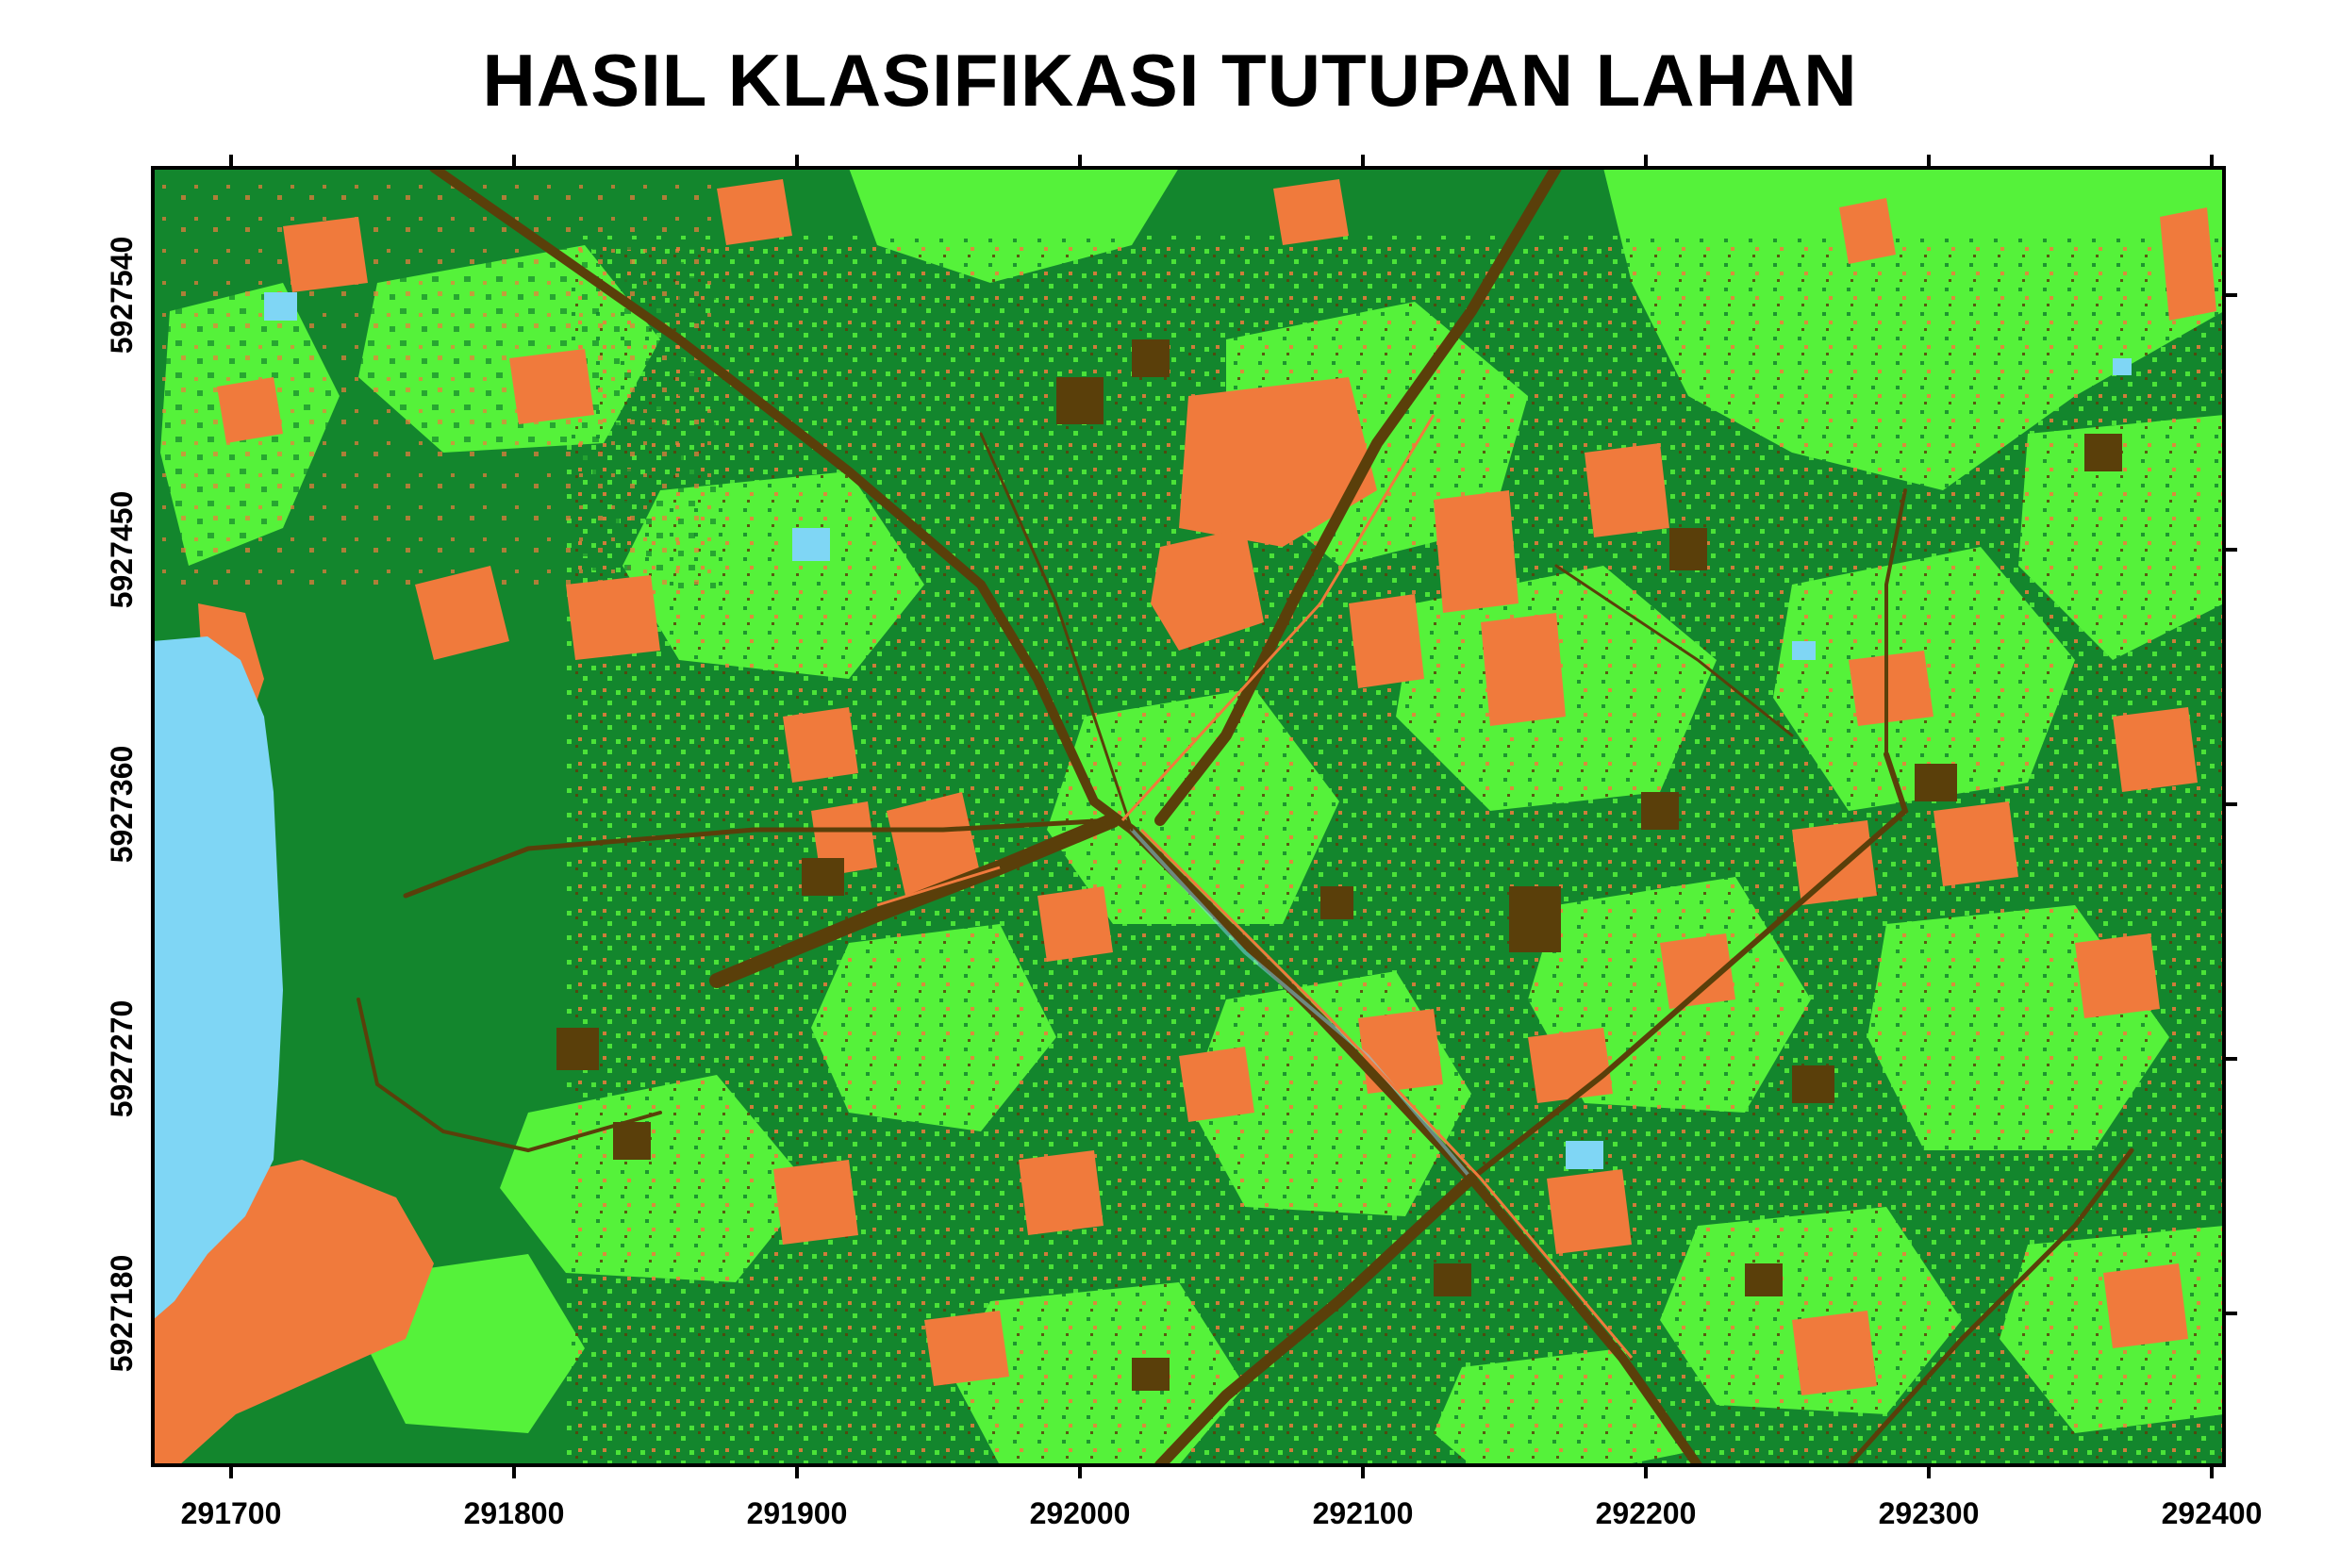 The height and width of the screenshot is (1568, 2340). I want to click on y-tick-label: 5927180, so click(122, 1314).